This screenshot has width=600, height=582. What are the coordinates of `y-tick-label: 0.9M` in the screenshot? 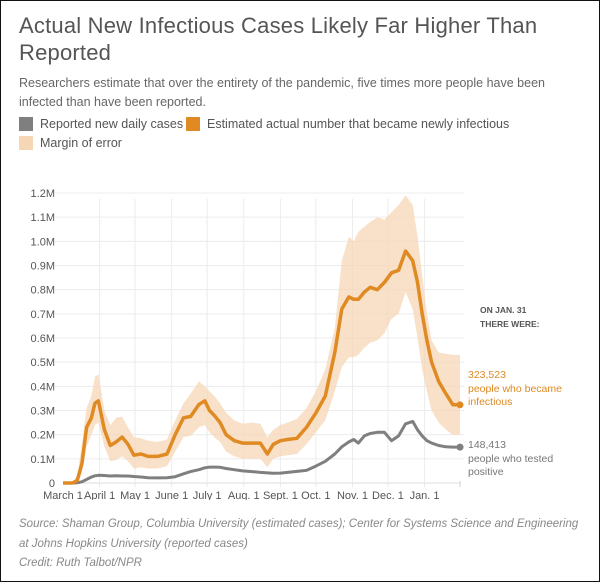 It's located at (43, 267).